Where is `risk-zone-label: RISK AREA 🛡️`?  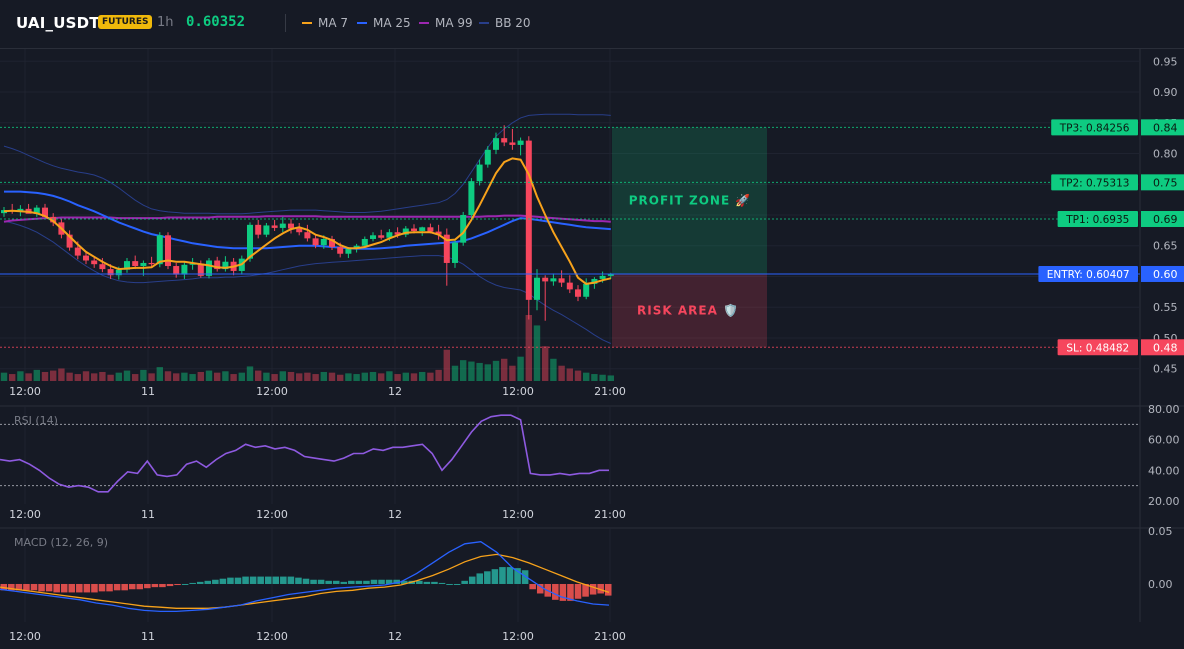
risk-zone-label: RISK AREA 🛡️ is located at coordinates (688, 311).